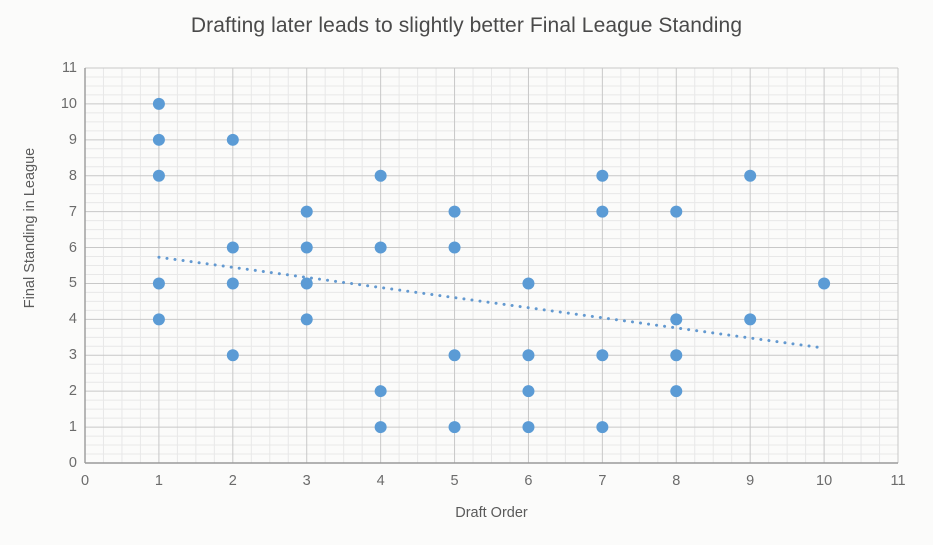  What do you see at coordinates (72, 175) in the screenshot?
I see `y-tick-label: 8` at bounding box center [72, 175].